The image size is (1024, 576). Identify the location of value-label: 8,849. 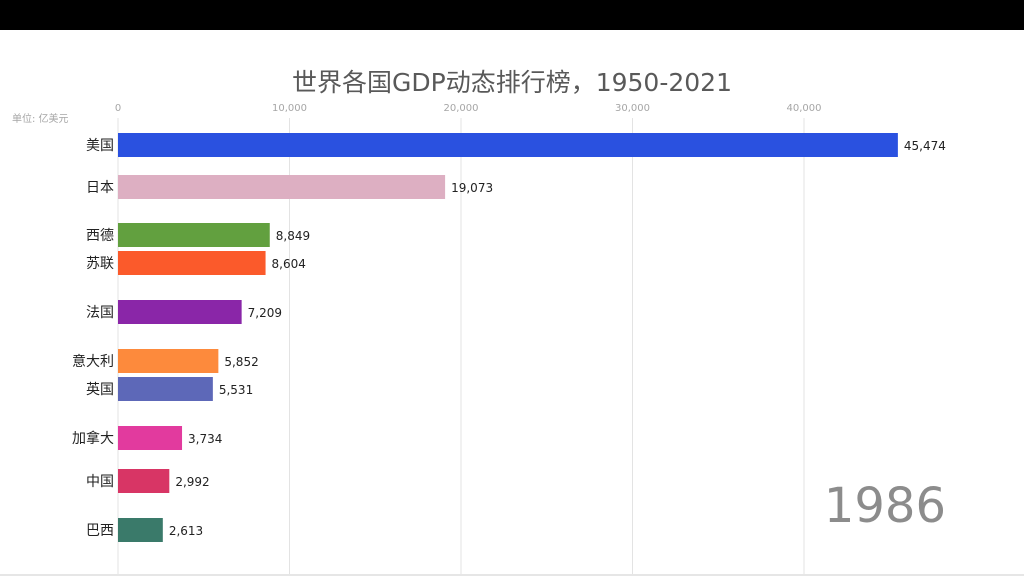
(293, 236).